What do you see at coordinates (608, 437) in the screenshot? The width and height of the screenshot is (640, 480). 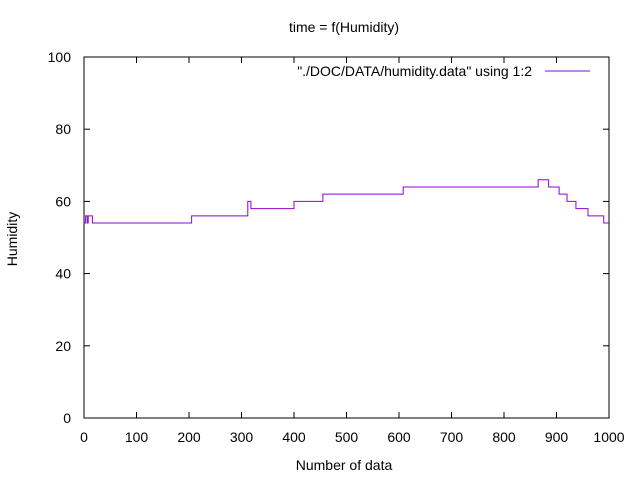 I see `x-tick-label: 1000` at bounding box center [608, 437].